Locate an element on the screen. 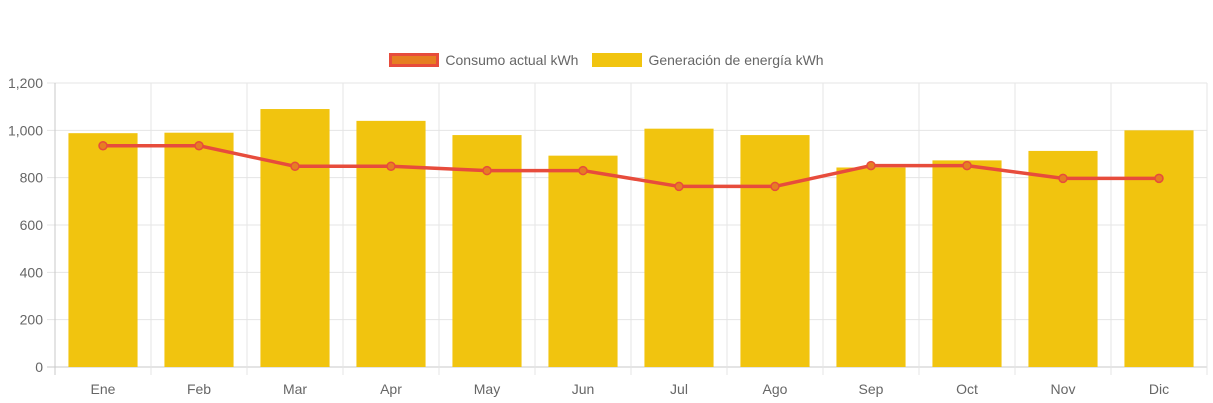  y-tick-label: 200 is located at coordinates (32, 320).